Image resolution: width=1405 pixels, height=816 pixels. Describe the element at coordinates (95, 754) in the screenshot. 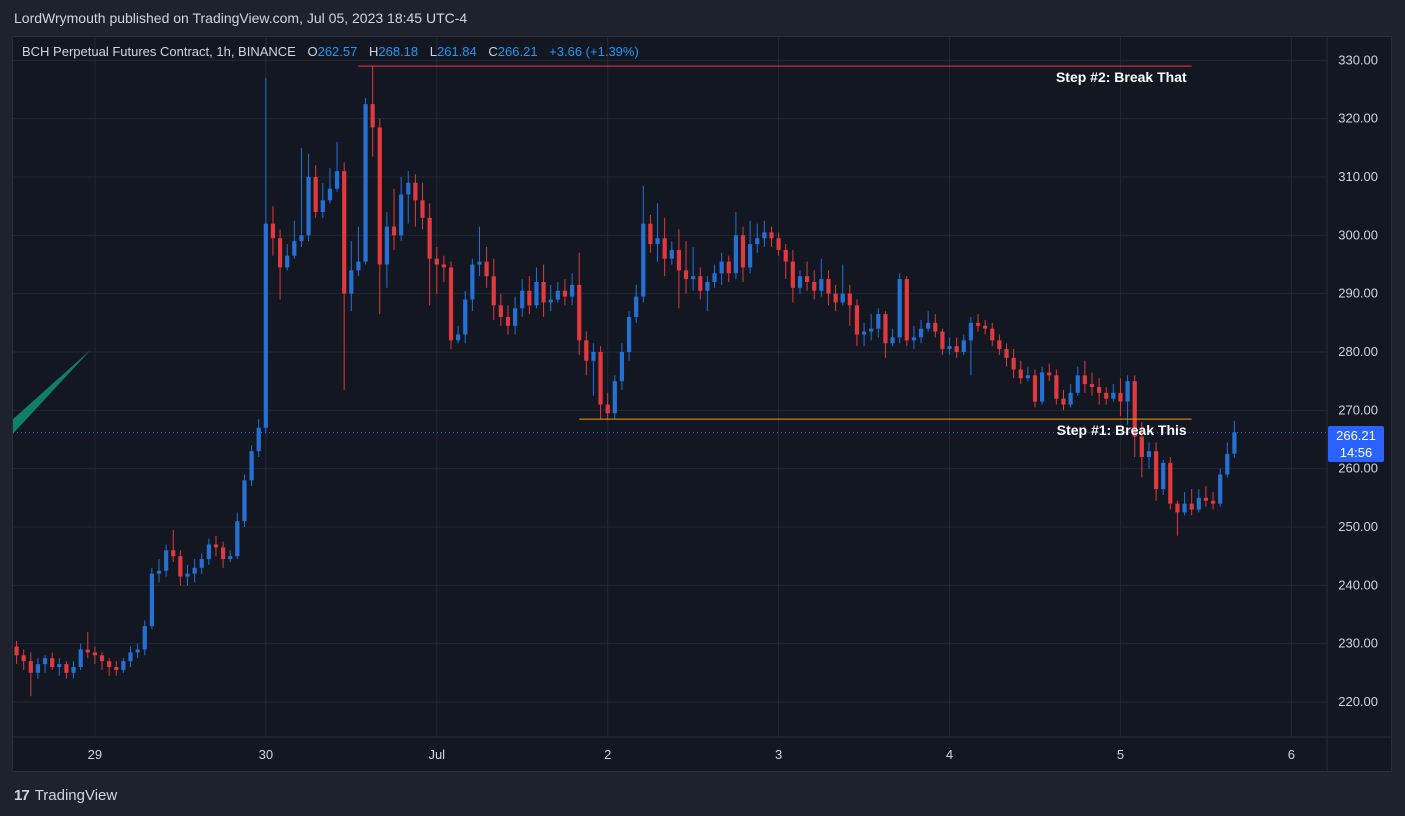

I see `x-tick-label: 29` at that location.